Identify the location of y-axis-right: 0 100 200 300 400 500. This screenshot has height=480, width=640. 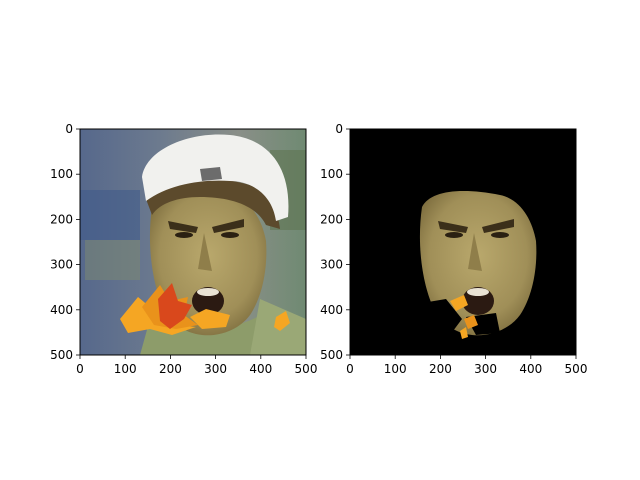
(335, 242).